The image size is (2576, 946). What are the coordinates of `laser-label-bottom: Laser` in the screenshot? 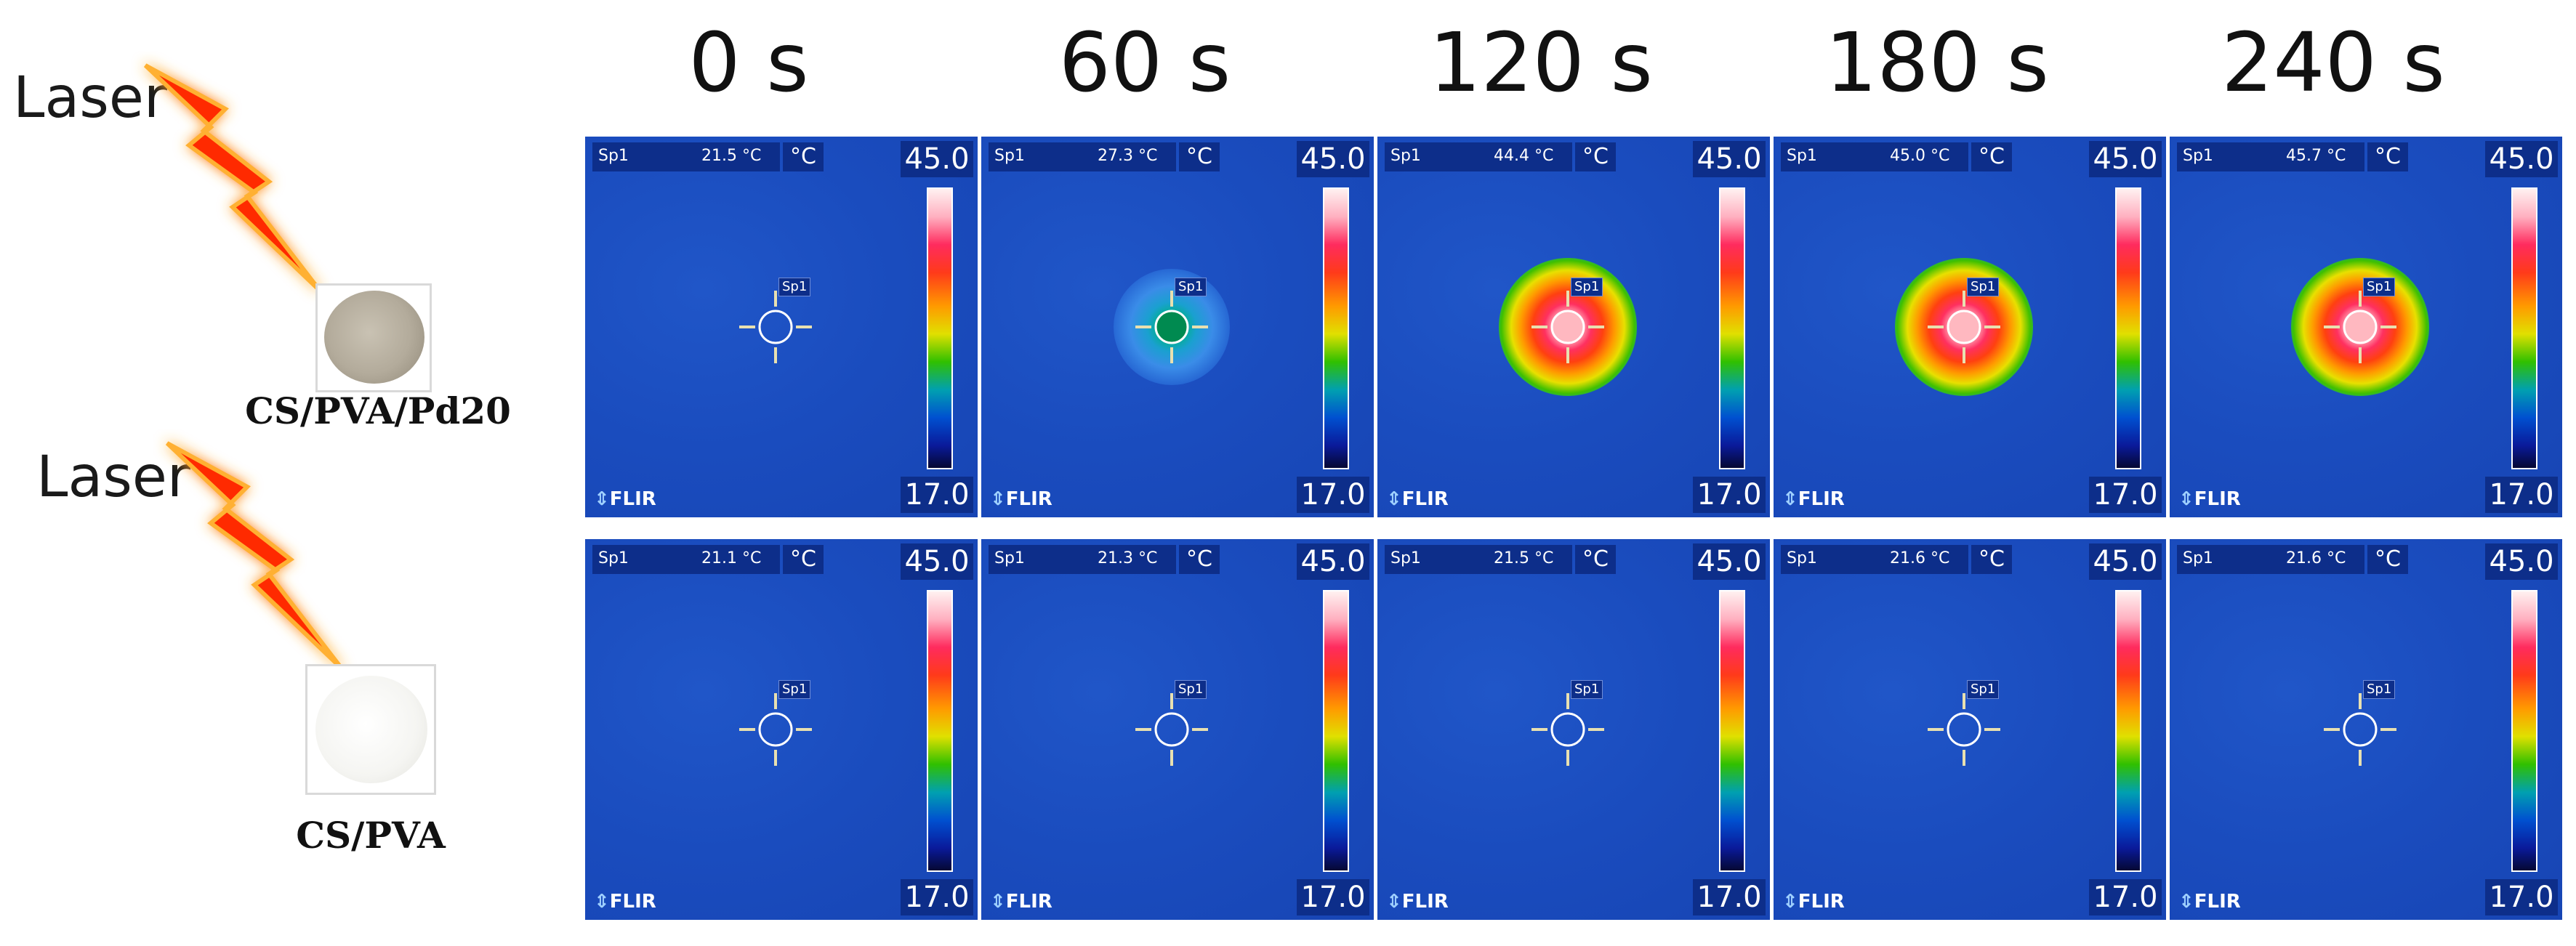 It's located at (113, 478).